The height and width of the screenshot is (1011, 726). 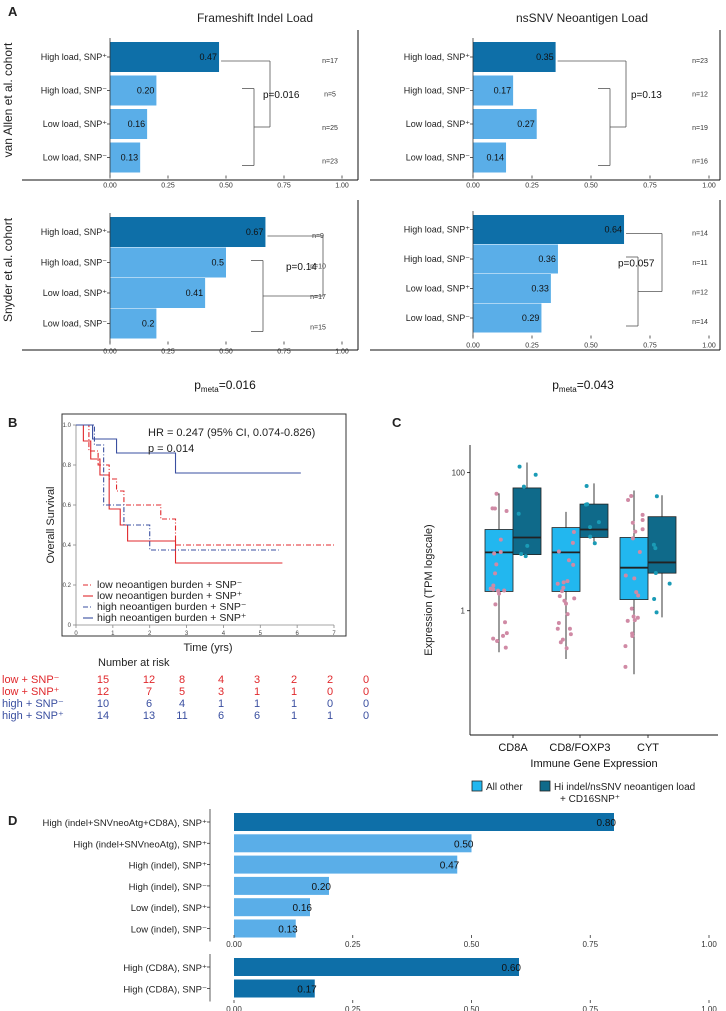 I want to click on x-tick-label: 7, so click(x=334, y=634).